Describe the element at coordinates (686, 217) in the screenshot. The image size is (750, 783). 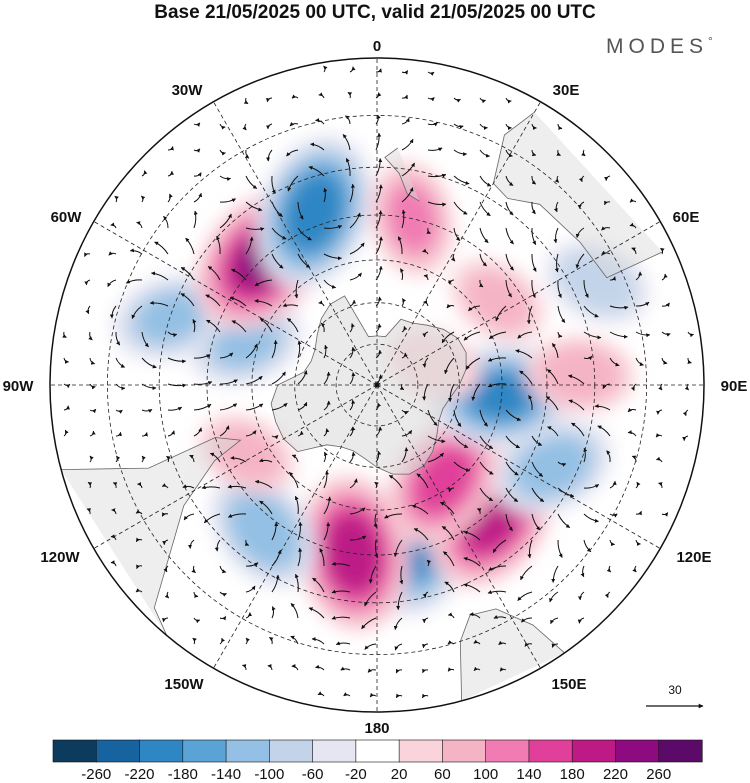
I see `lon-label-60e: 60E` at that location.